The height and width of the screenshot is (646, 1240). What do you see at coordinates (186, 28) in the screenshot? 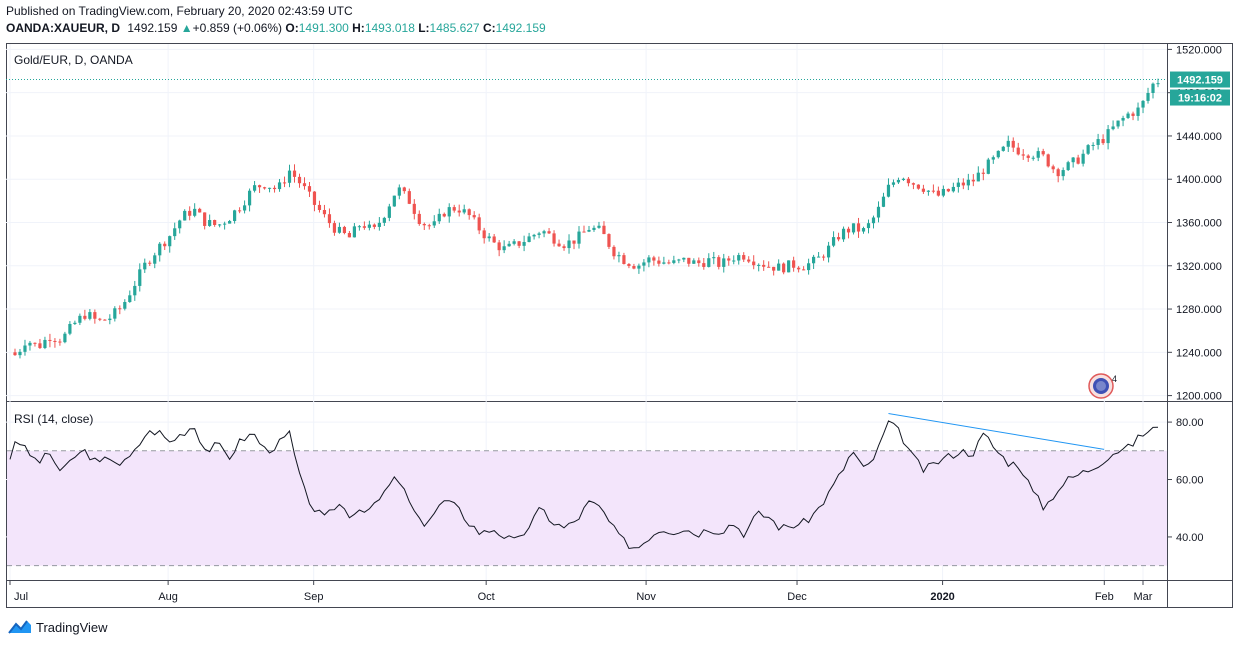
I see `up-arrow-icon: ▲` at bounding box center [186, 28].